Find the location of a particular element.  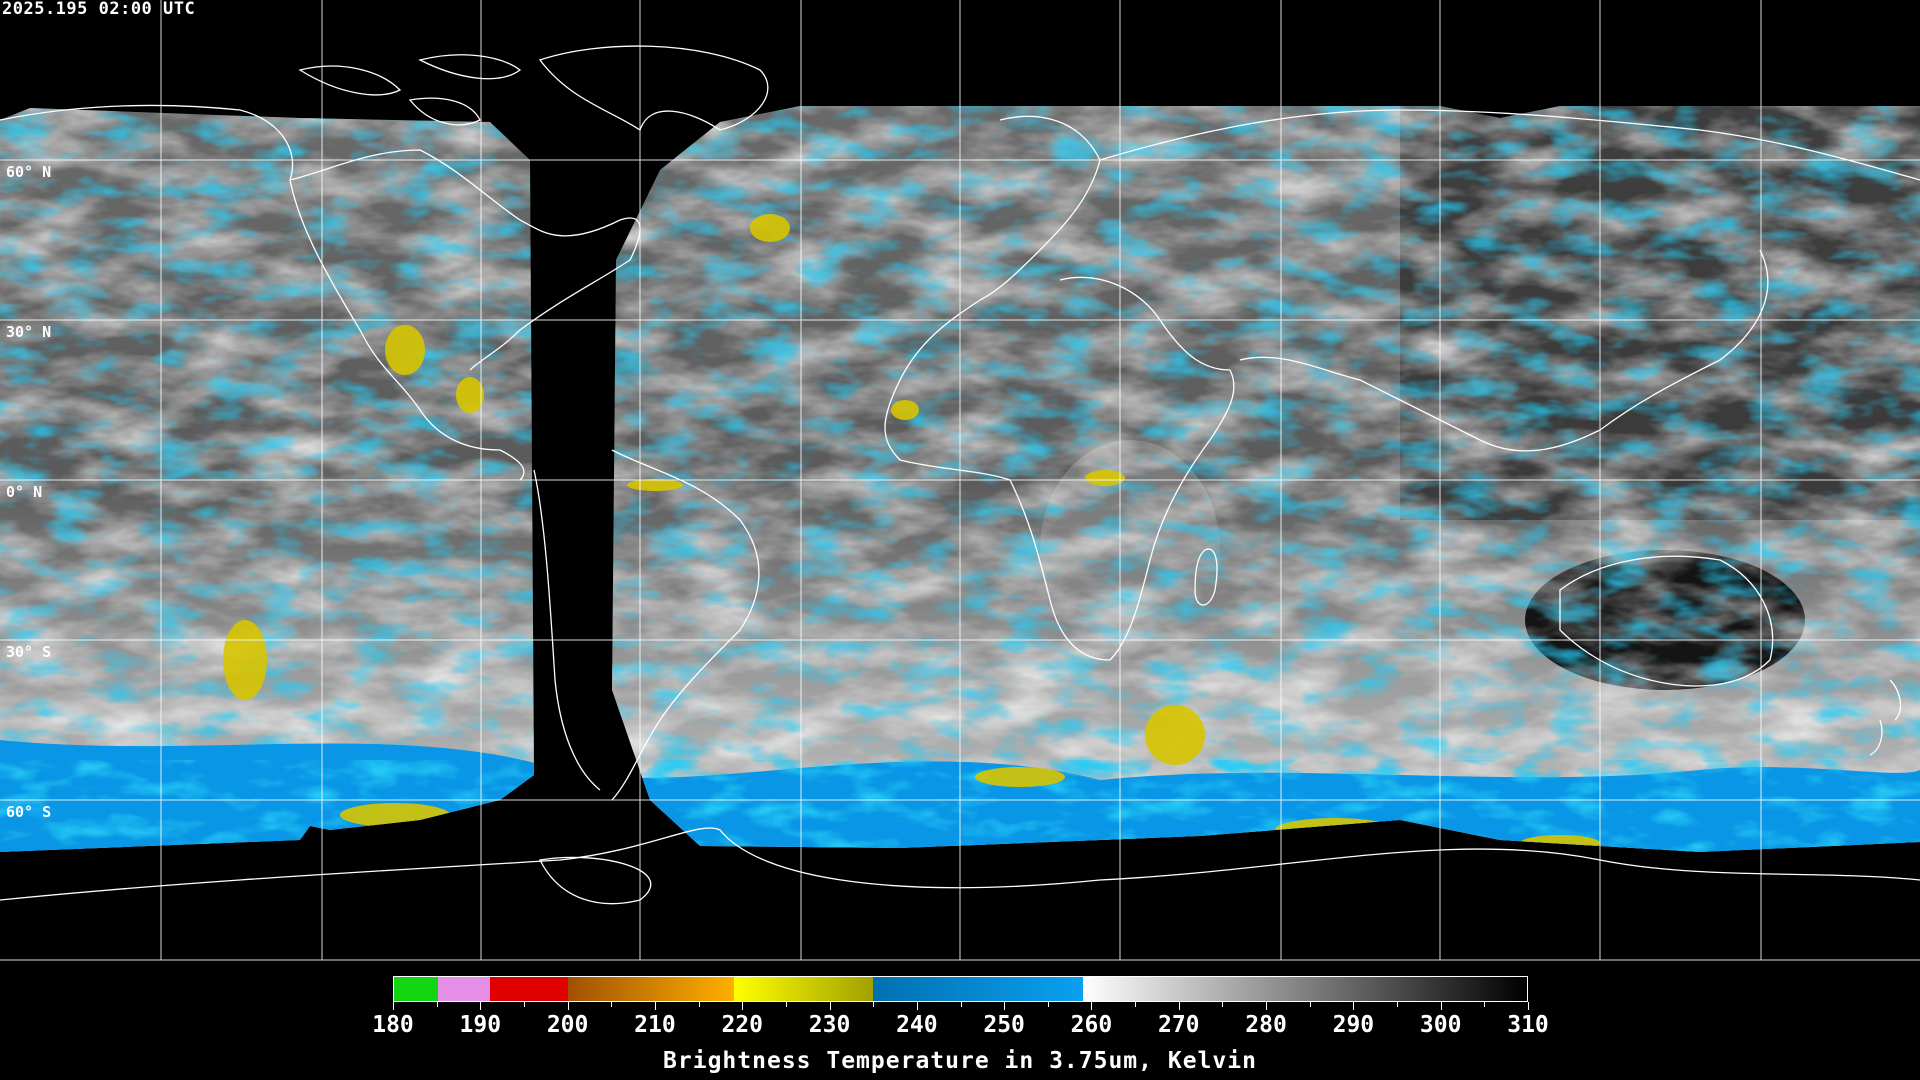

colorbar-tick-label: 260 is located at coordinates (1091, 1025).